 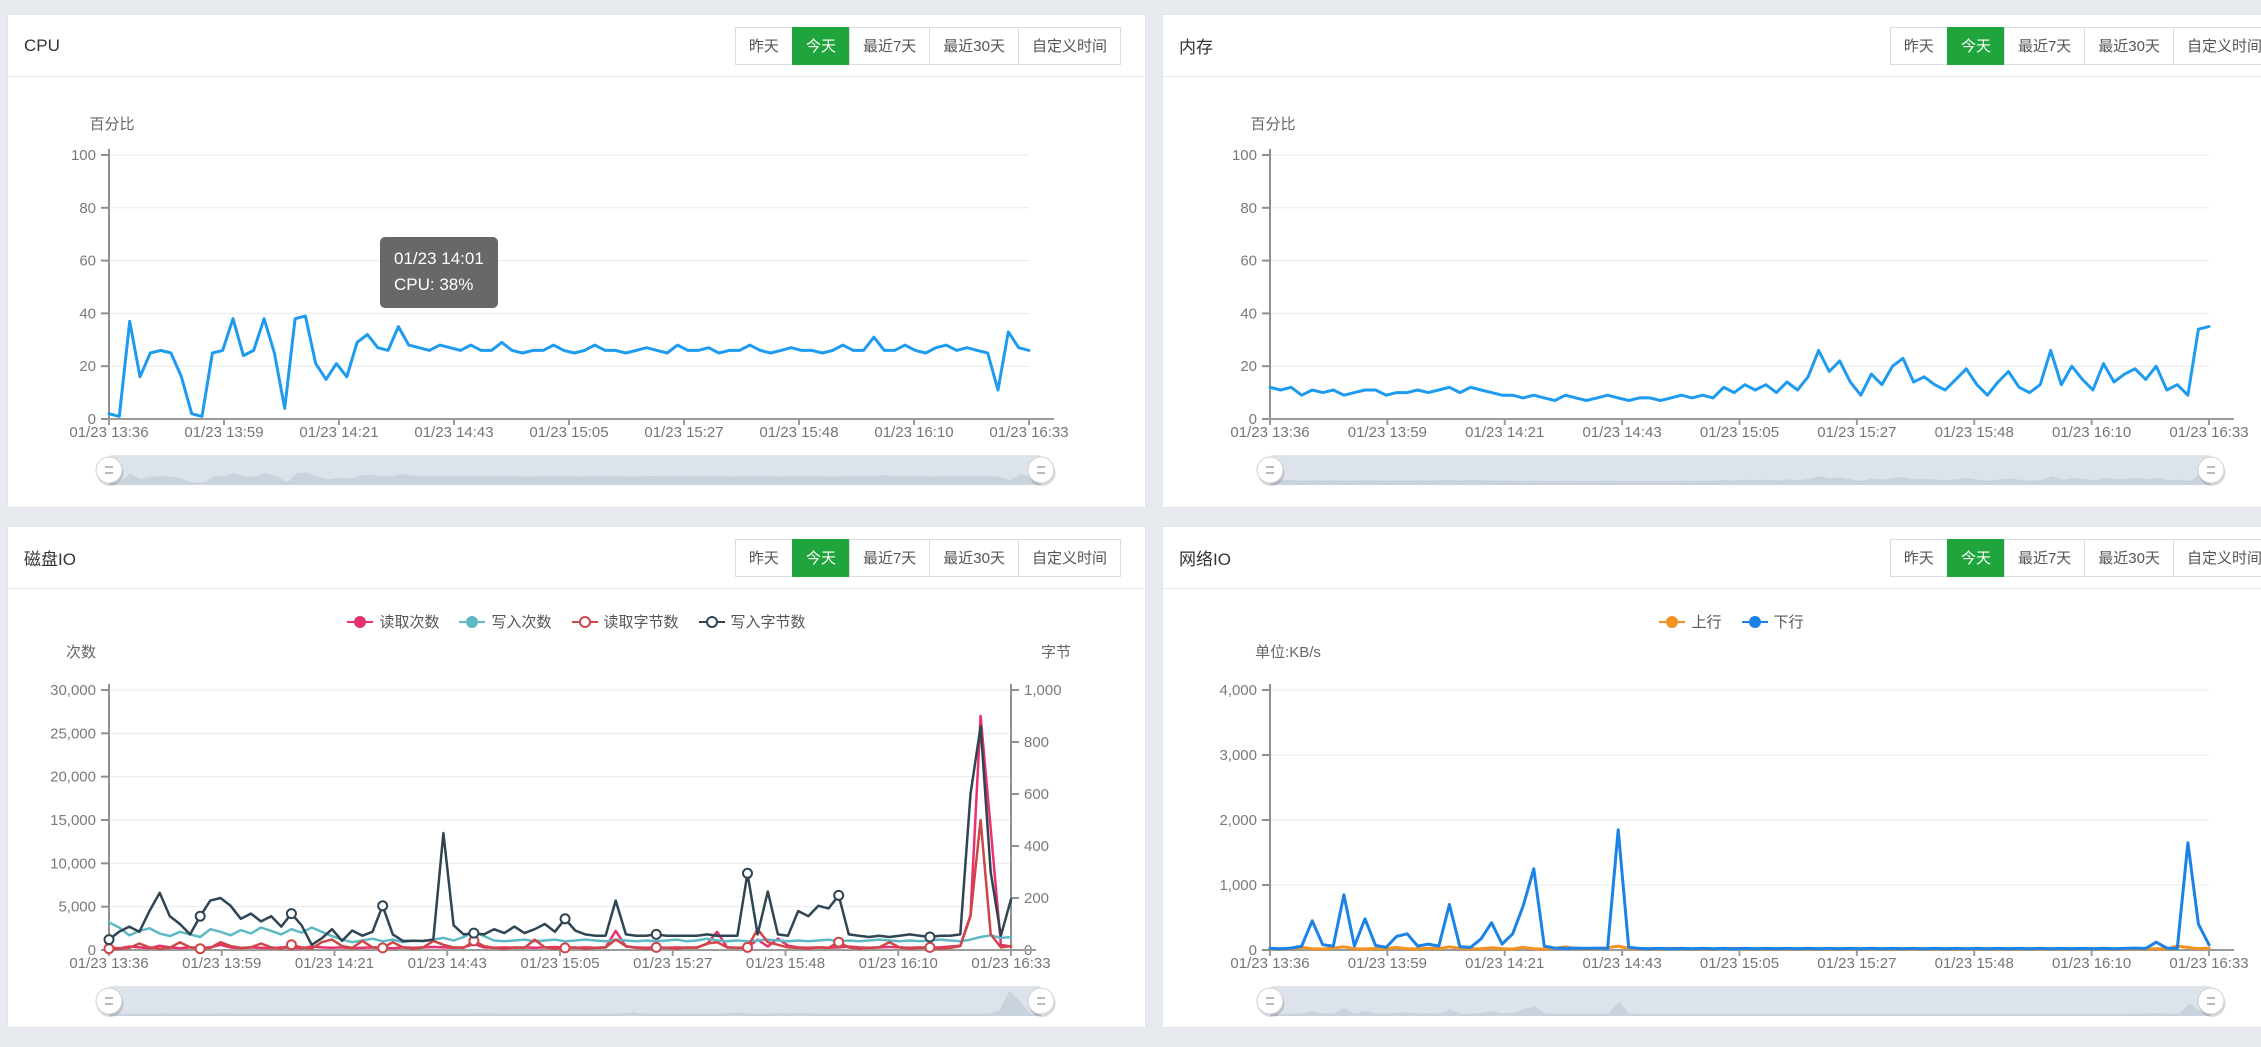 I want to click on legend-item-downlink: 下行, so click(x=1772, y=621).